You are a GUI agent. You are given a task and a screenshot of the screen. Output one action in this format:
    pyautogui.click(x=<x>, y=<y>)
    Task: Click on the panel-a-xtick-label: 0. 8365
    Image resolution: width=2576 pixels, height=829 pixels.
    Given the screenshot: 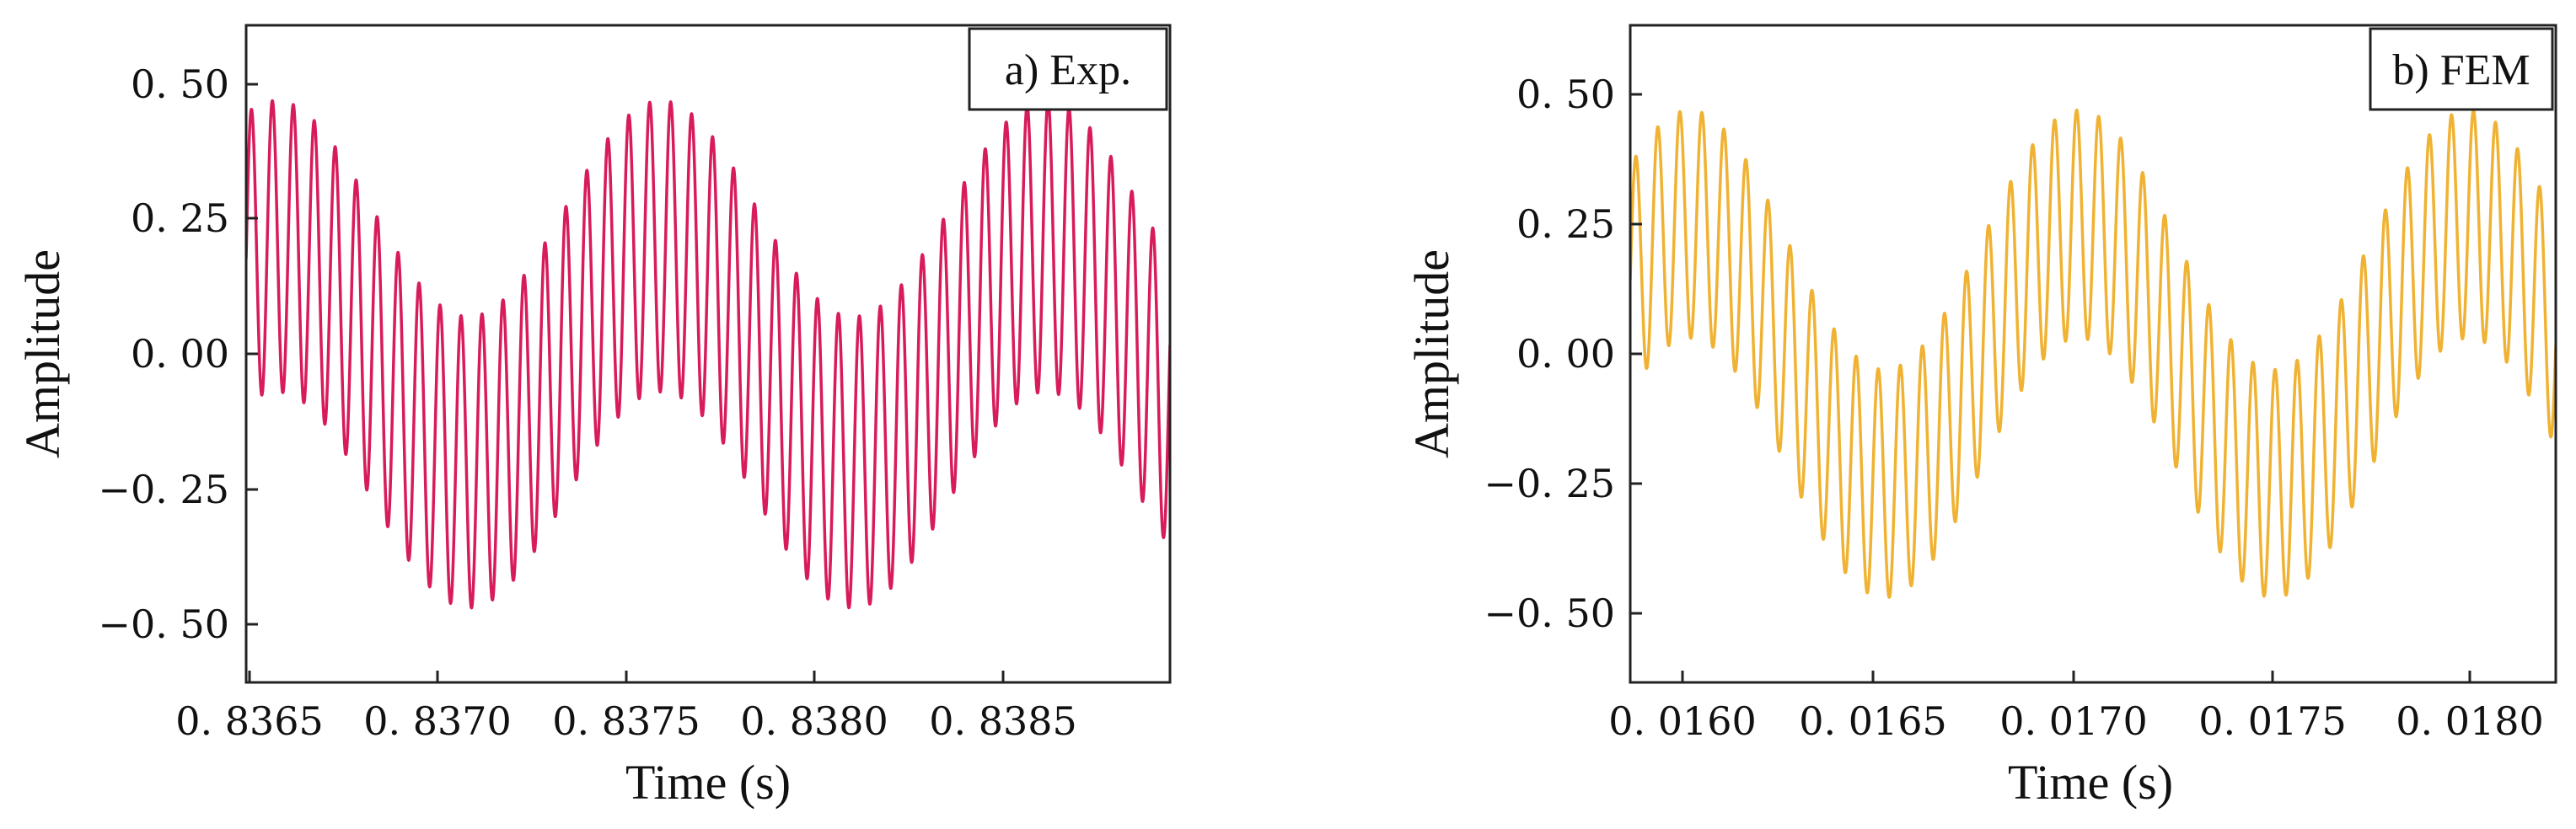 What is the action you would take?
    pyautogui.click(x=249, y=721)
    